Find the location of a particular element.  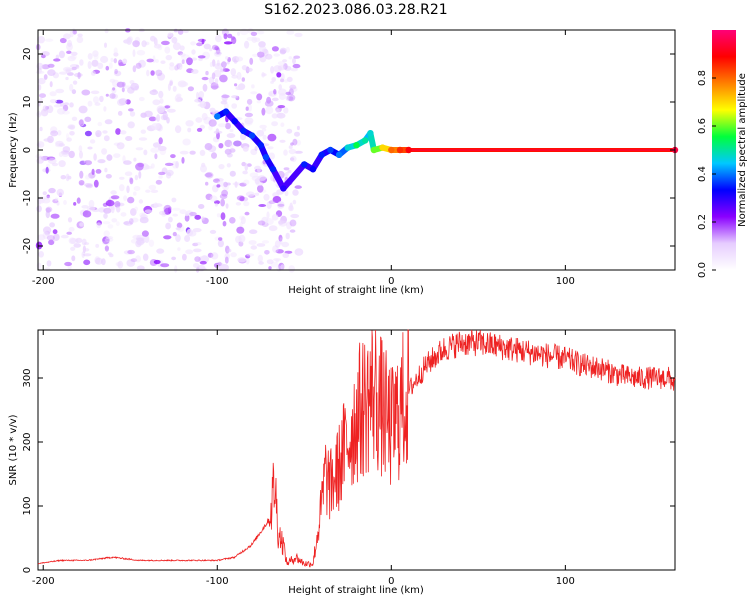

colorbar-tick-label: 0.4 is located at coordinates (702, 174).